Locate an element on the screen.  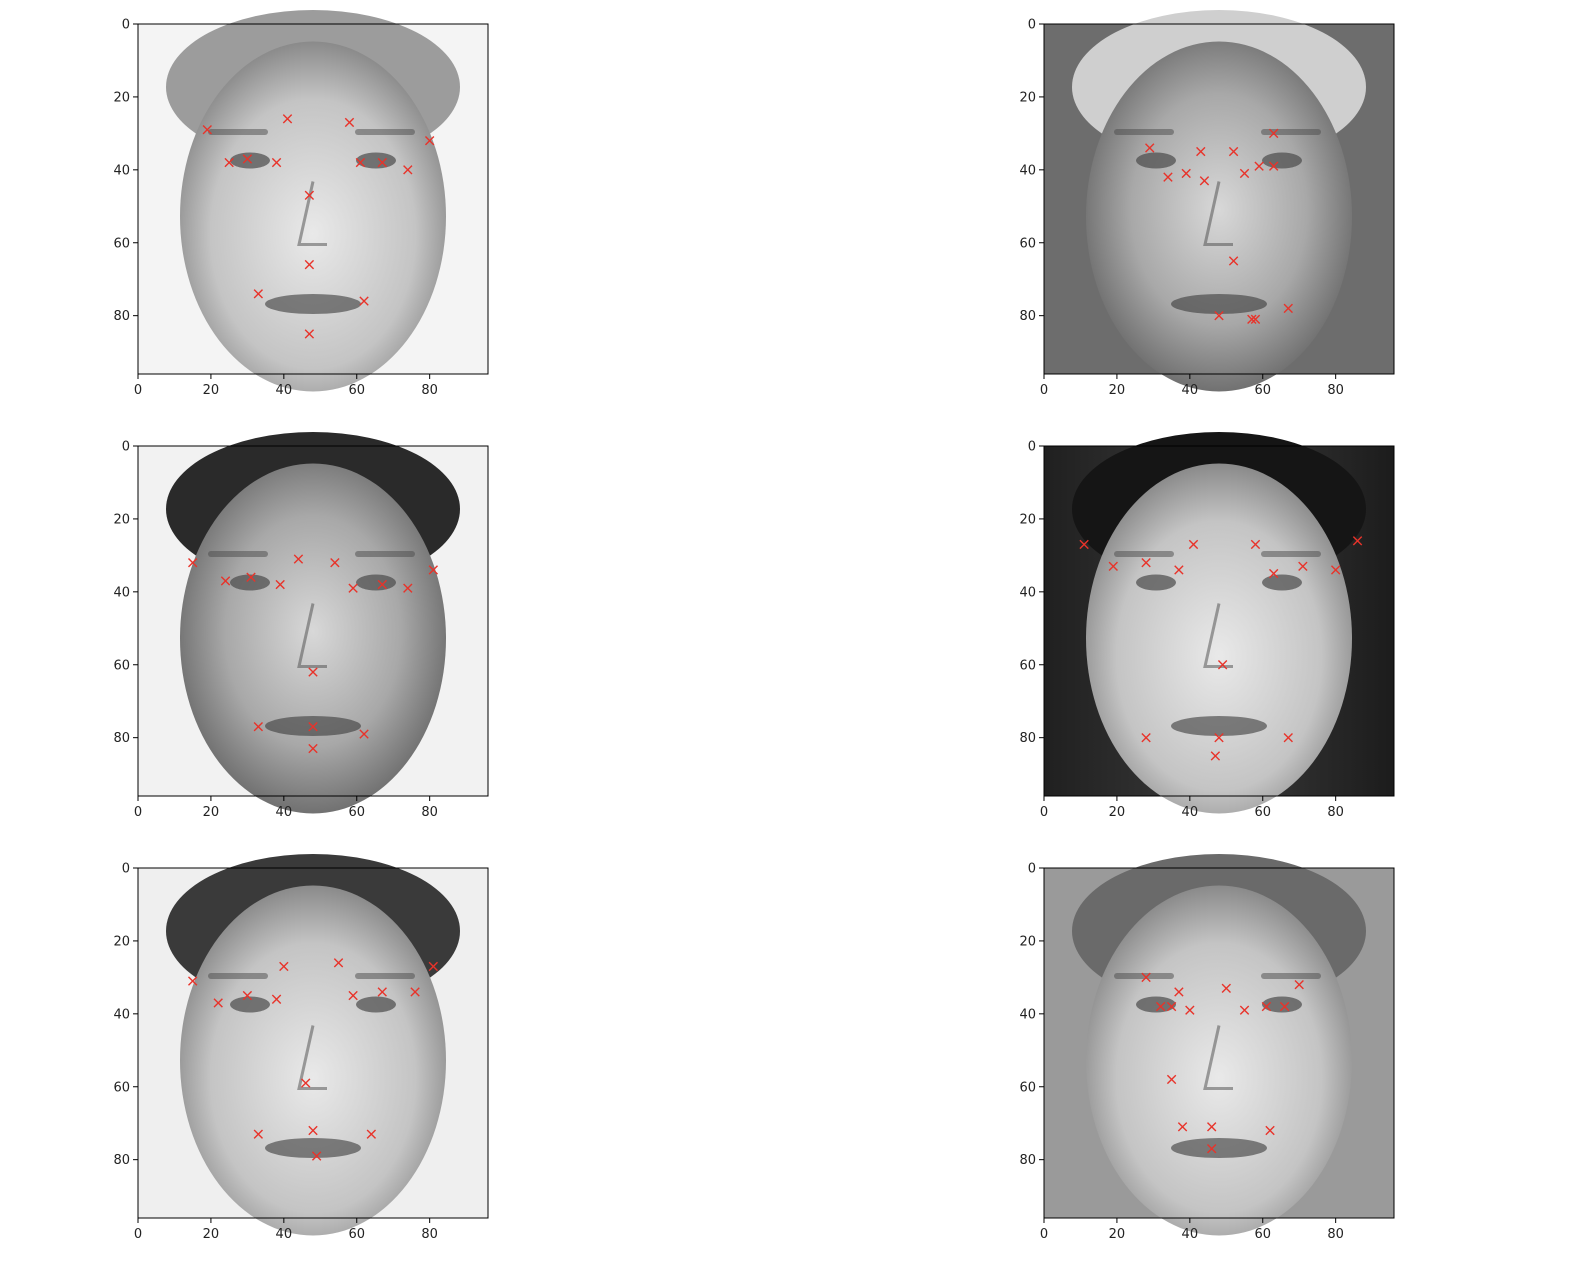
subplot-4: 0 20 40 60 80 0 20 40 60 80 is located at coordinates (1207, 626).